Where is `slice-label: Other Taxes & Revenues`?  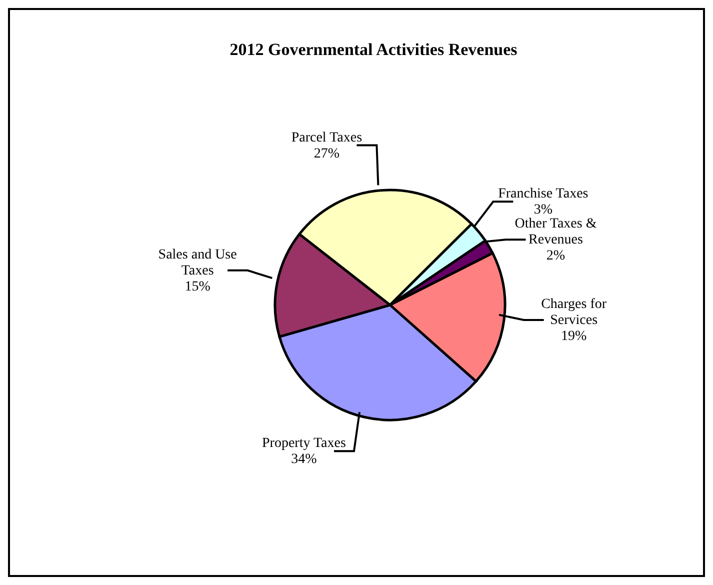 slice-label: Other Taxes & Revenues is located at coordinates (555, 232).